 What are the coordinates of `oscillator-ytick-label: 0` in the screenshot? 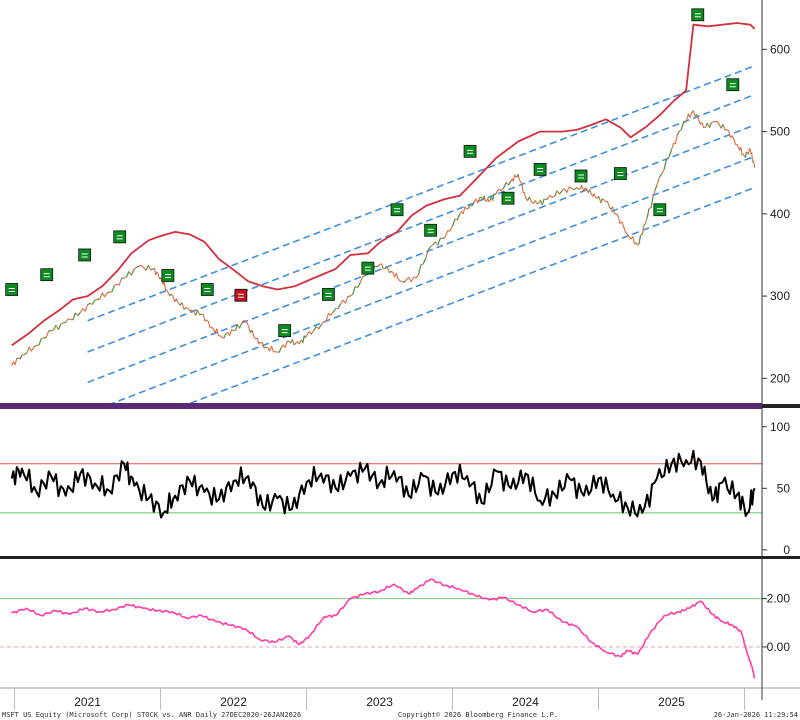 It's located at (786, 550).